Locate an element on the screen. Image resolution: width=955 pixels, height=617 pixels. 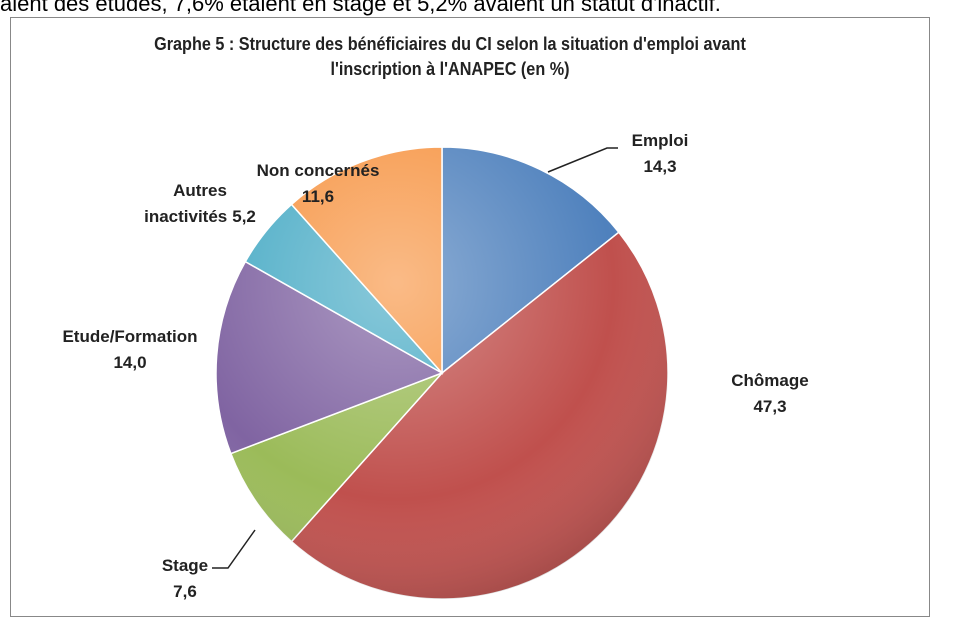
data-label: Etude/Formation 14,0 is located at coordinates (130, 350).